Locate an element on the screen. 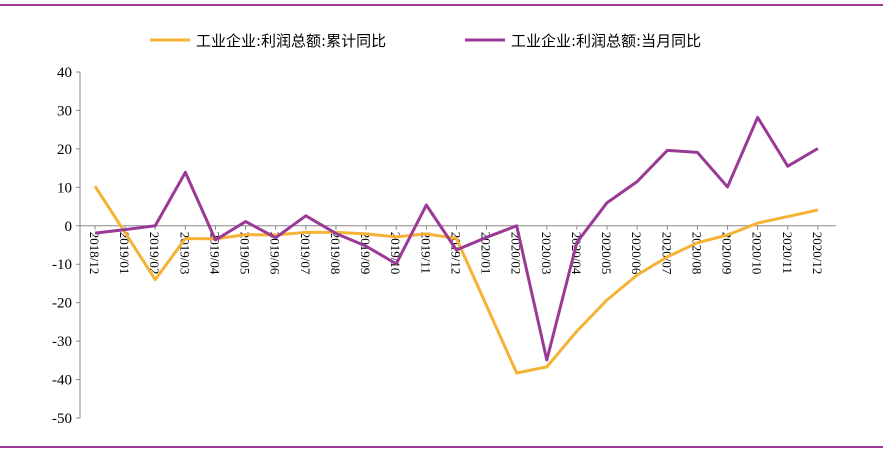  y-tick-label: 0 is located at coordinates (69, 227).